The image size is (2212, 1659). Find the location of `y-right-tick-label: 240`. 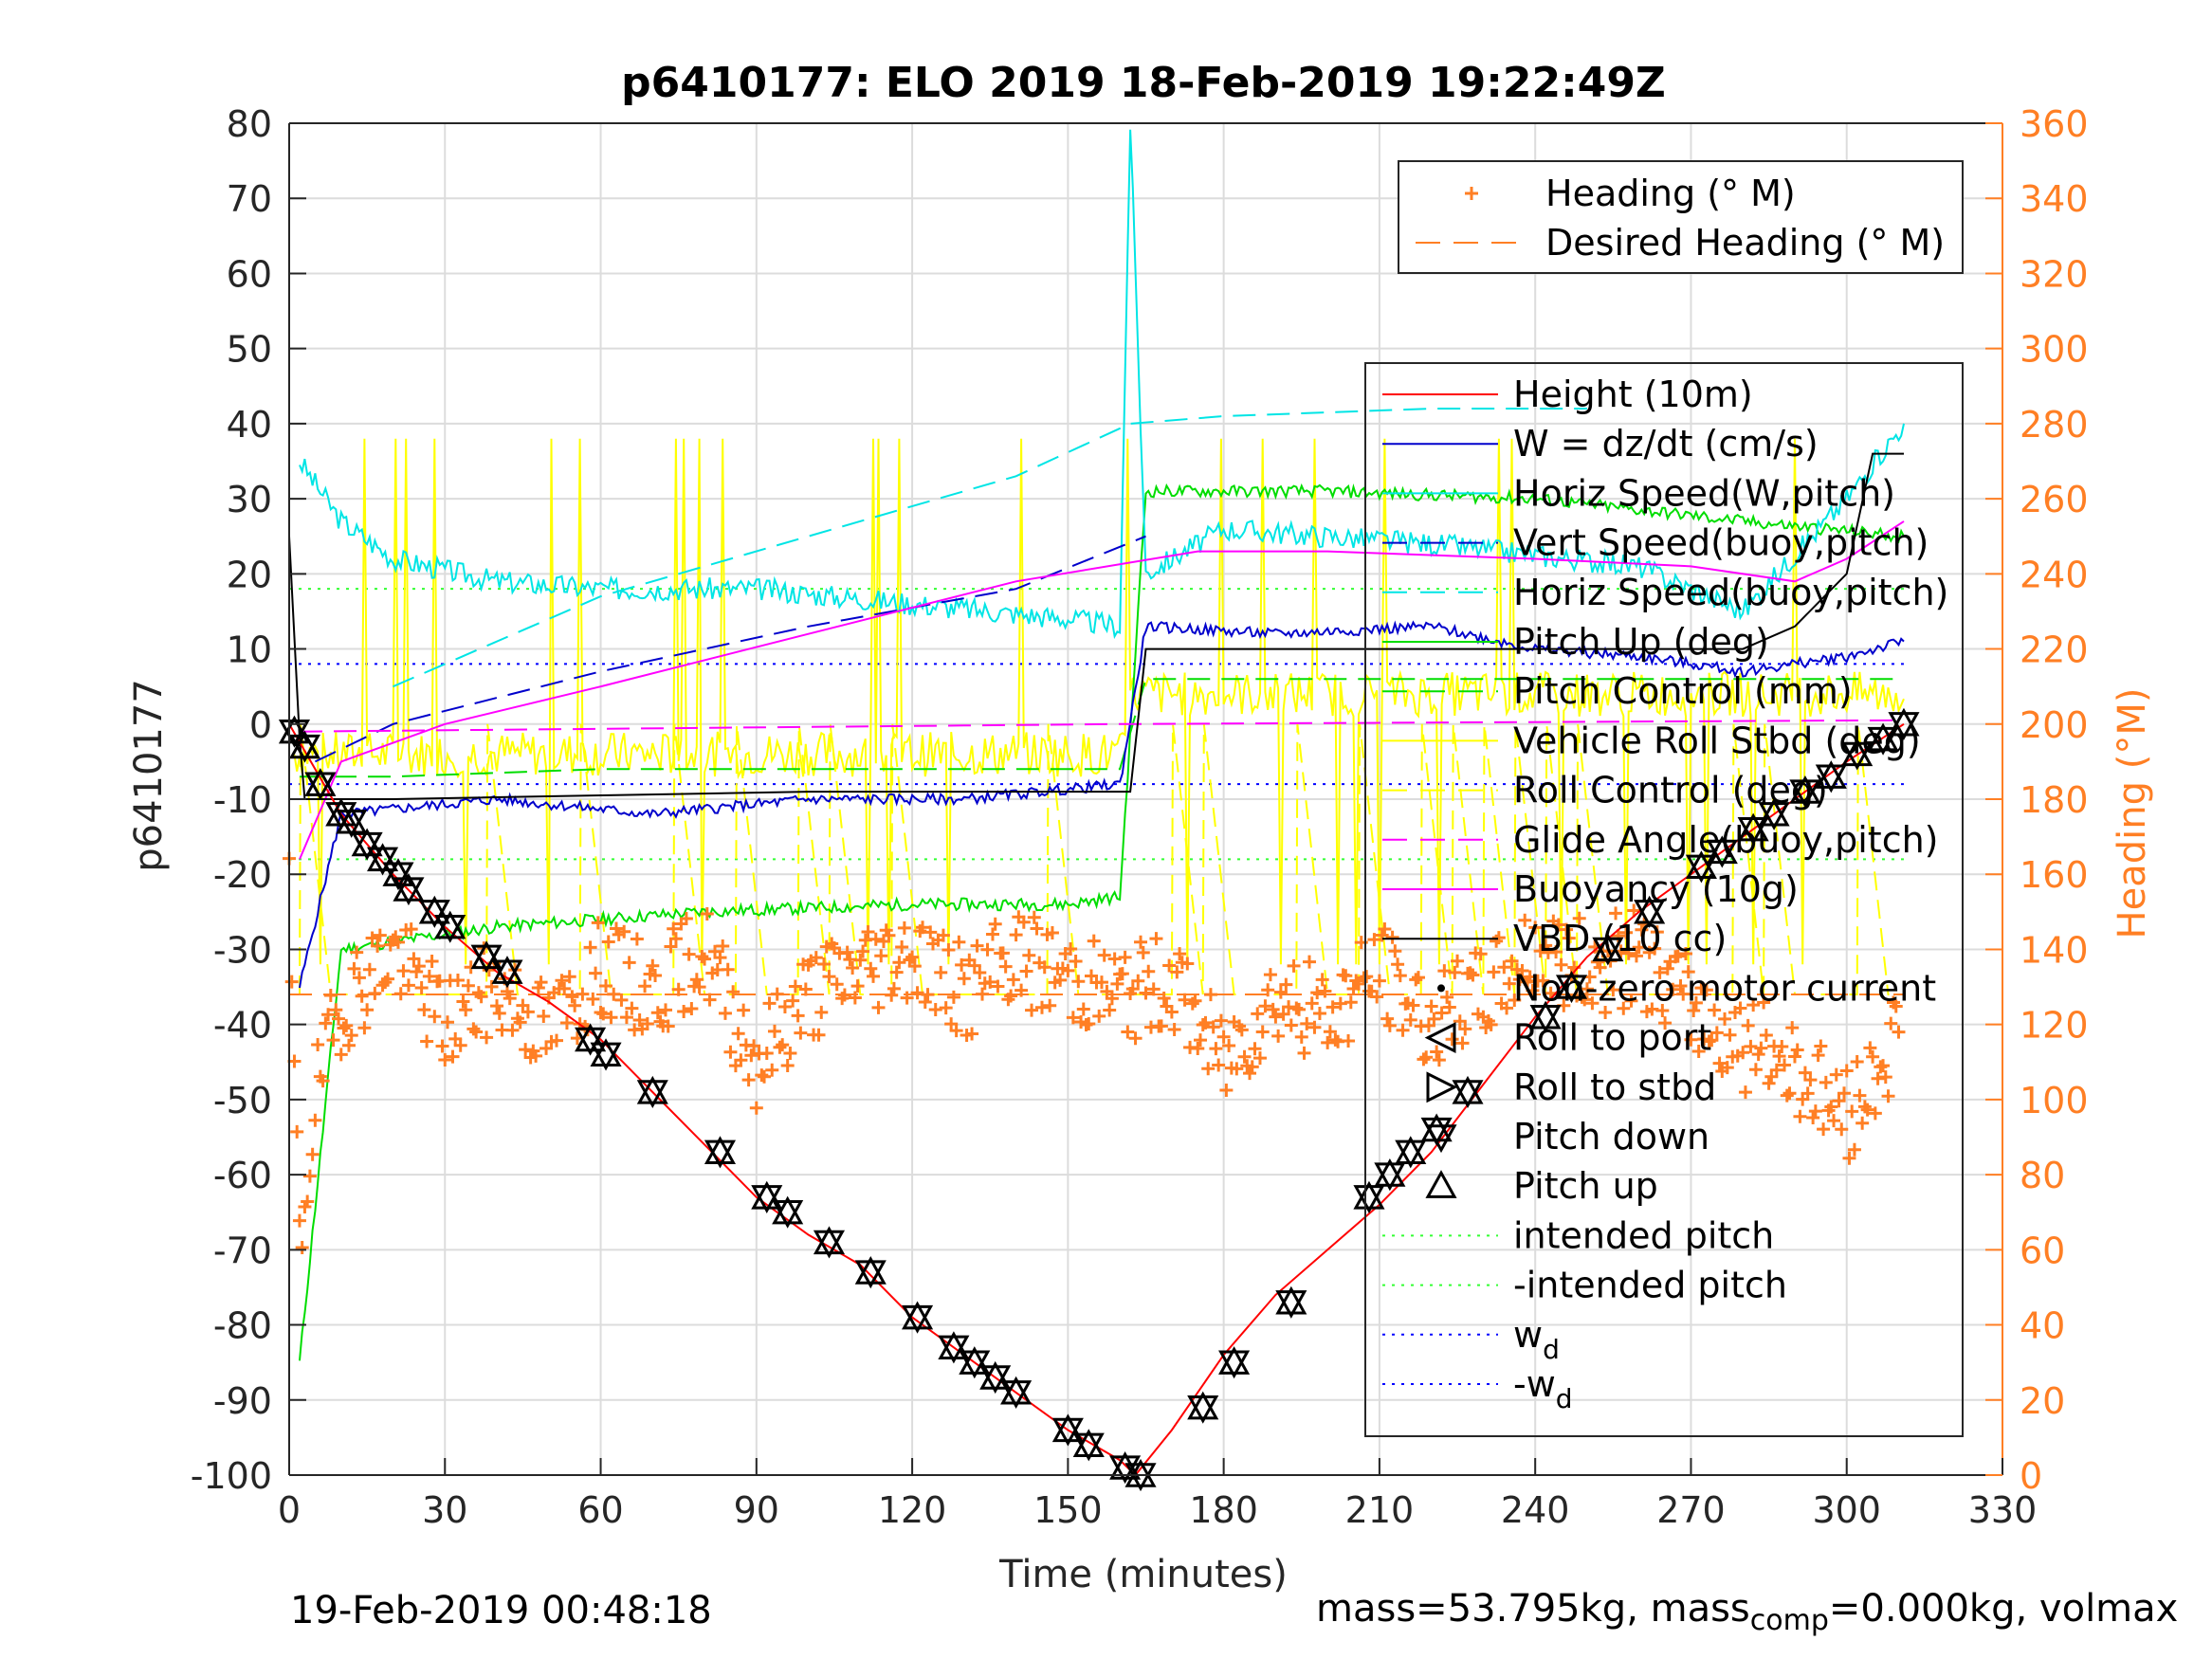

y-right-tick-label: 240 is located at coordinates (2054, 574).